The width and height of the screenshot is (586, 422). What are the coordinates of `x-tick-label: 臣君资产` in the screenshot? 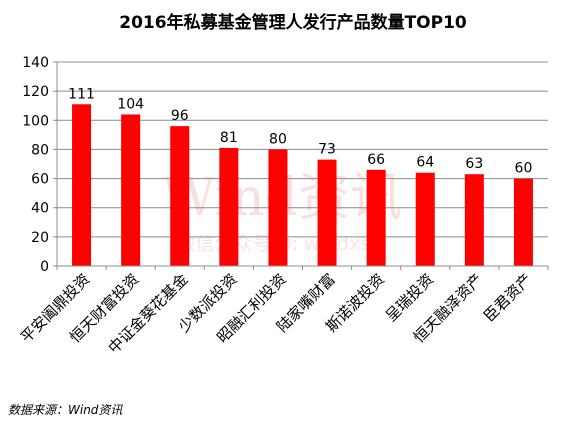 It's located at (507, 297).